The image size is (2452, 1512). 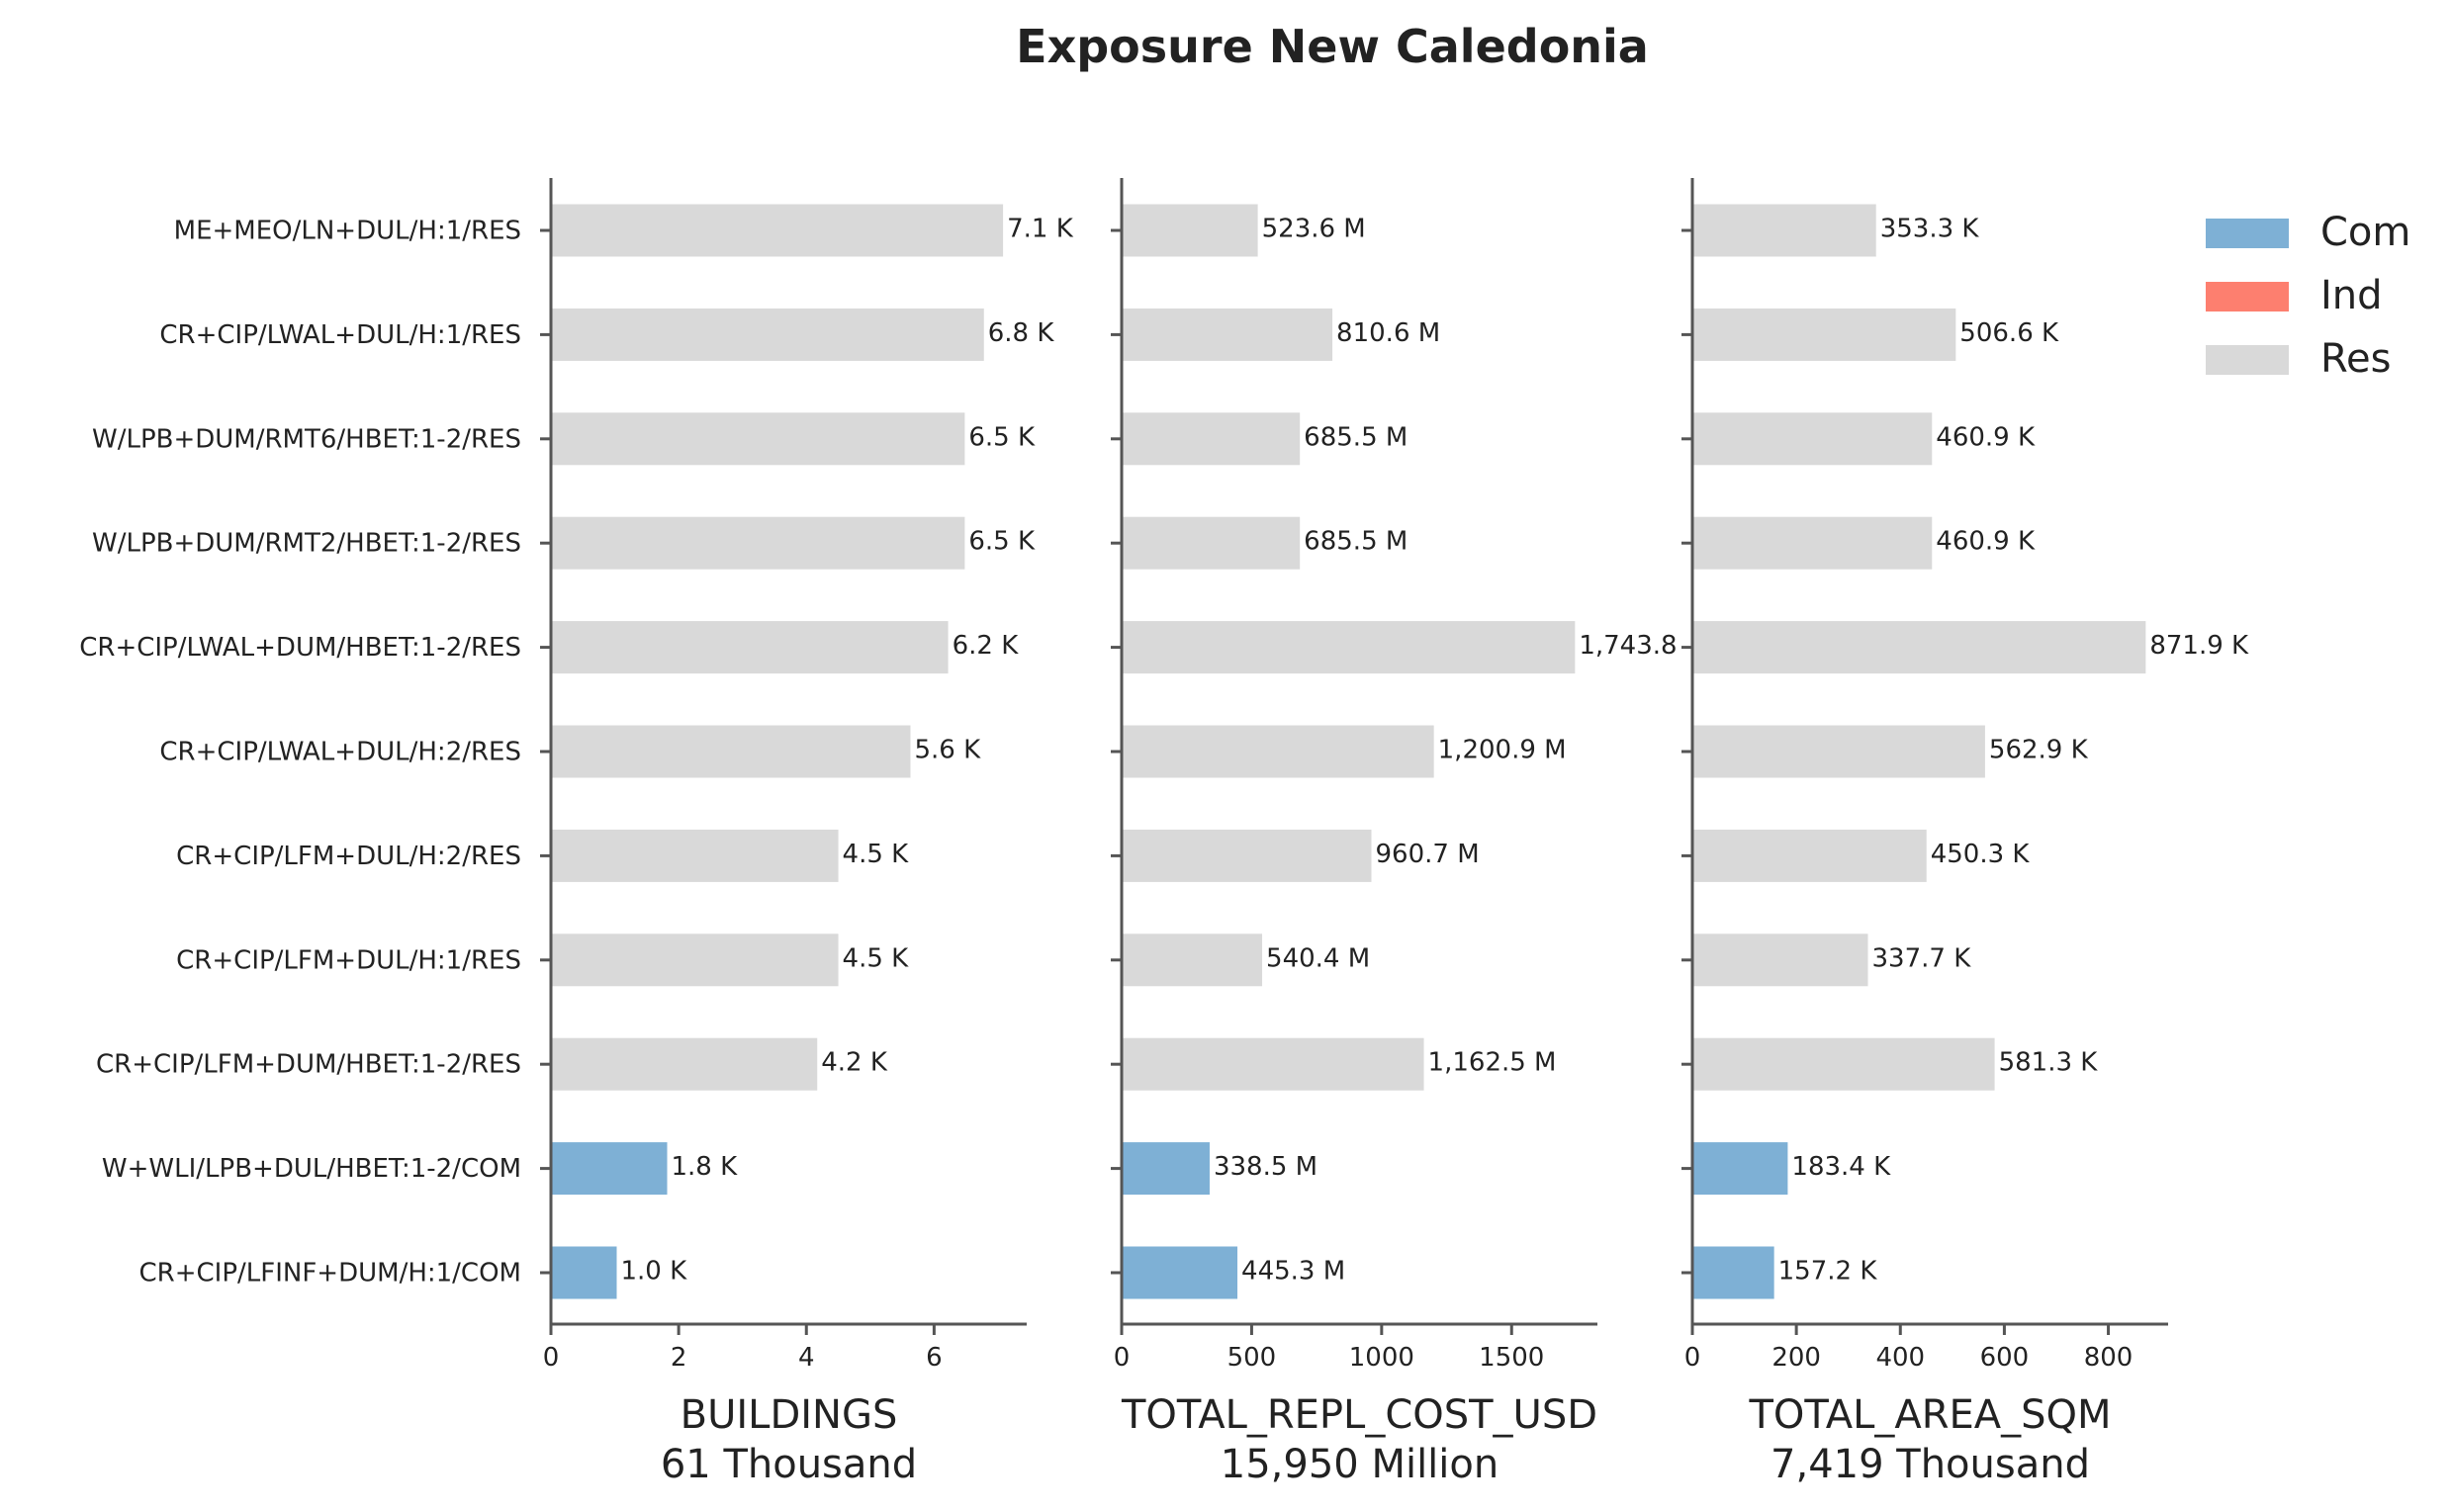 What do you see at coordinates (1796, 1358) in the screenshot?
I see `x-tick-label: 200` at bounding box center [1796, 1358].